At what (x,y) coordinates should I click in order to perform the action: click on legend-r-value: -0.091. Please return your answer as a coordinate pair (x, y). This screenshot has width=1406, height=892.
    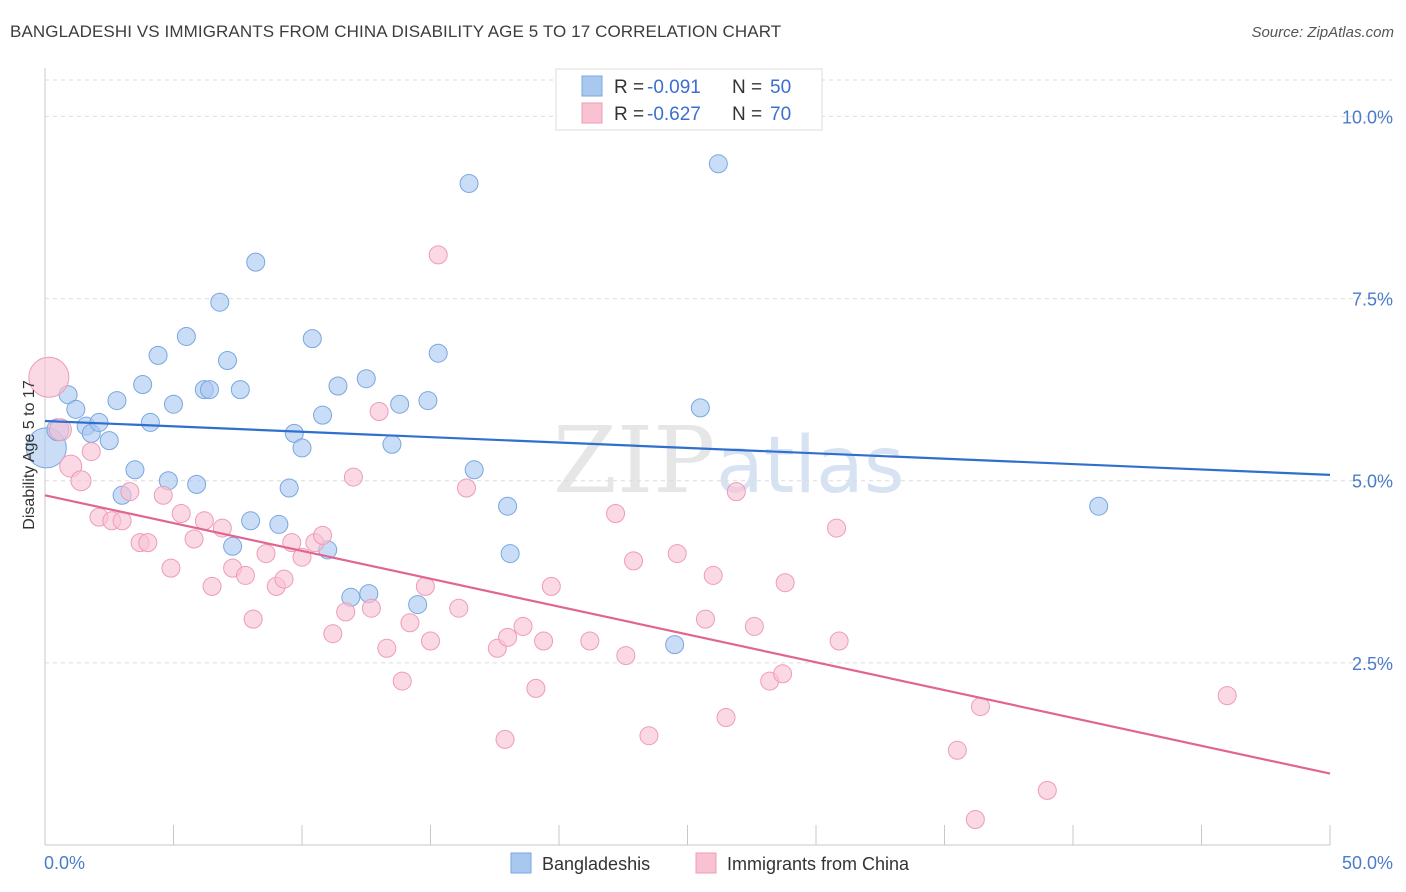
    Looking at the image, I should click on (674, 87).